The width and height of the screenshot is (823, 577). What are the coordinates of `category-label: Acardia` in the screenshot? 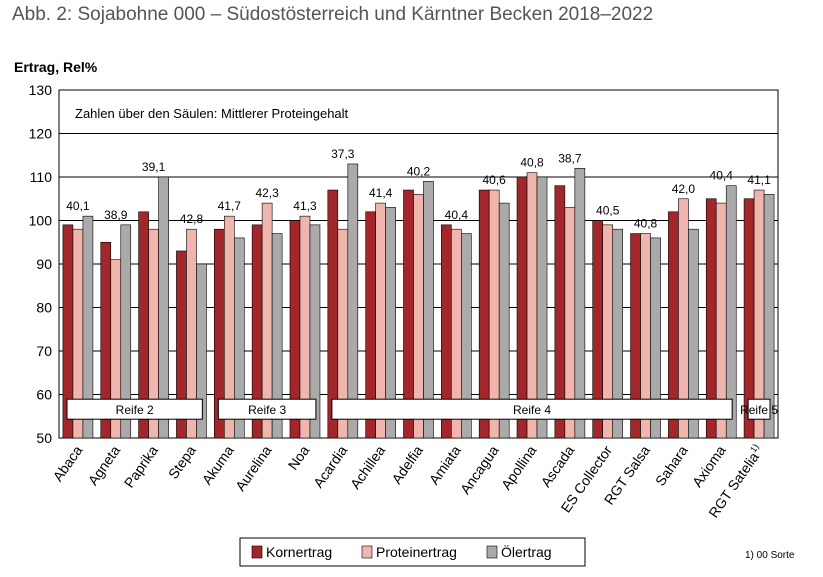 It's located at (330, 466).